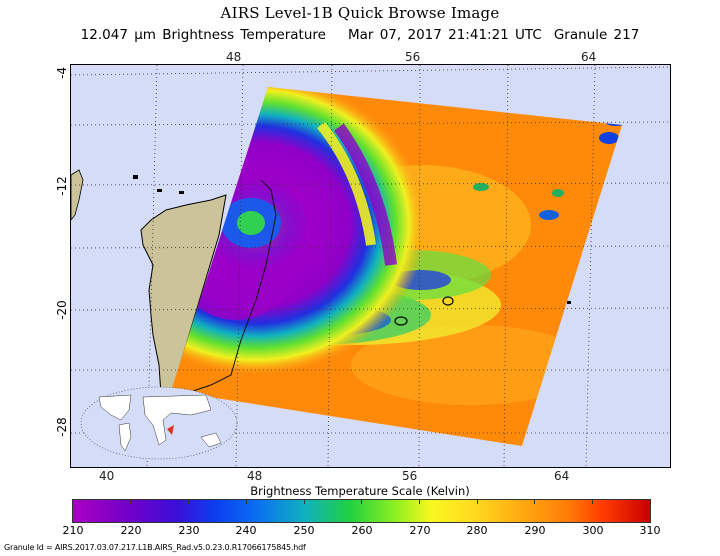 This screenshot has height=556, width=720. Describe the element at coordinates (107, 476) in the screenshot. I see `lon-label-bottom: 40` at that location.